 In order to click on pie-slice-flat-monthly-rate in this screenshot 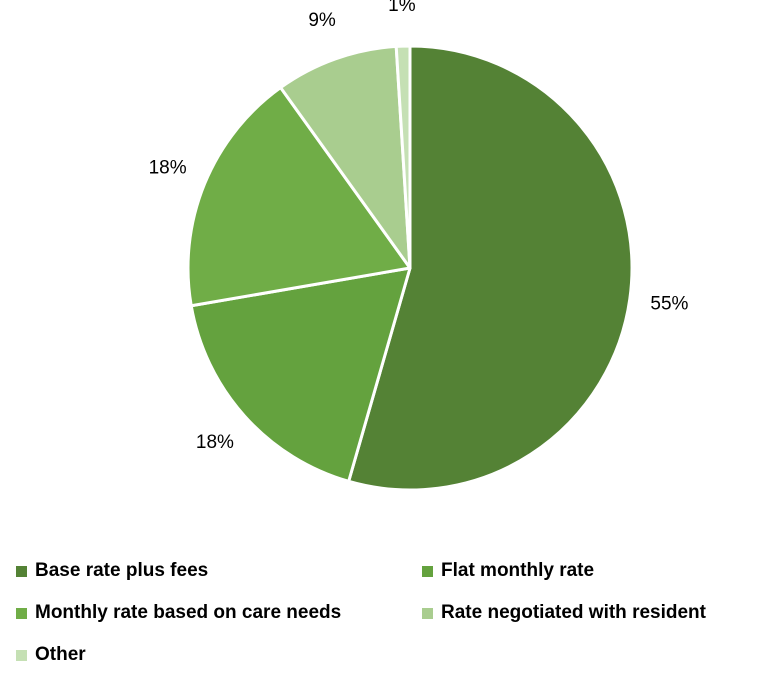, I will do `click(300, 374)`.